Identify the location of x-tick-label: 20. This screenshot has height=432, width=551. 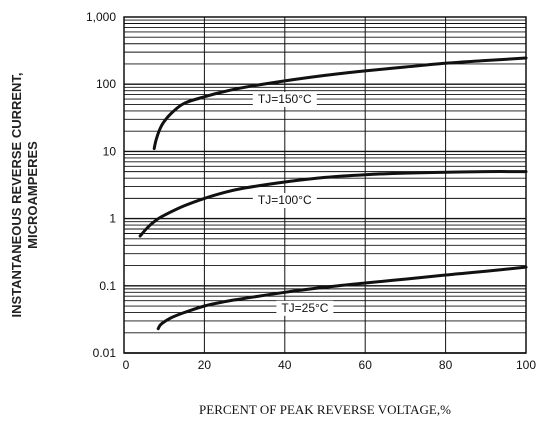
(205, 365).